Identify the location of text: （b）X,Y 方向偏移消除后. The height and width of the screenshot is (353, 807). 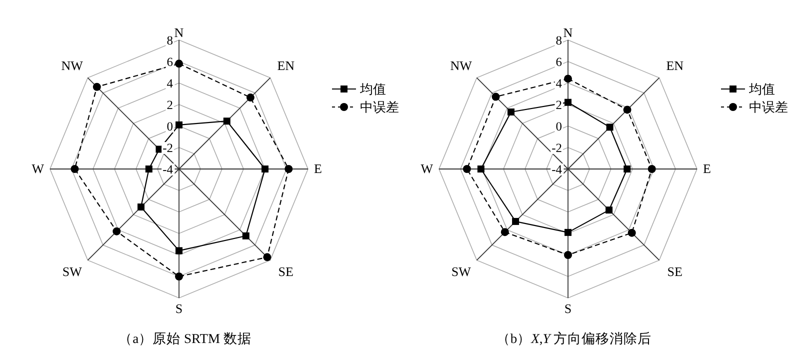
(574, 338).